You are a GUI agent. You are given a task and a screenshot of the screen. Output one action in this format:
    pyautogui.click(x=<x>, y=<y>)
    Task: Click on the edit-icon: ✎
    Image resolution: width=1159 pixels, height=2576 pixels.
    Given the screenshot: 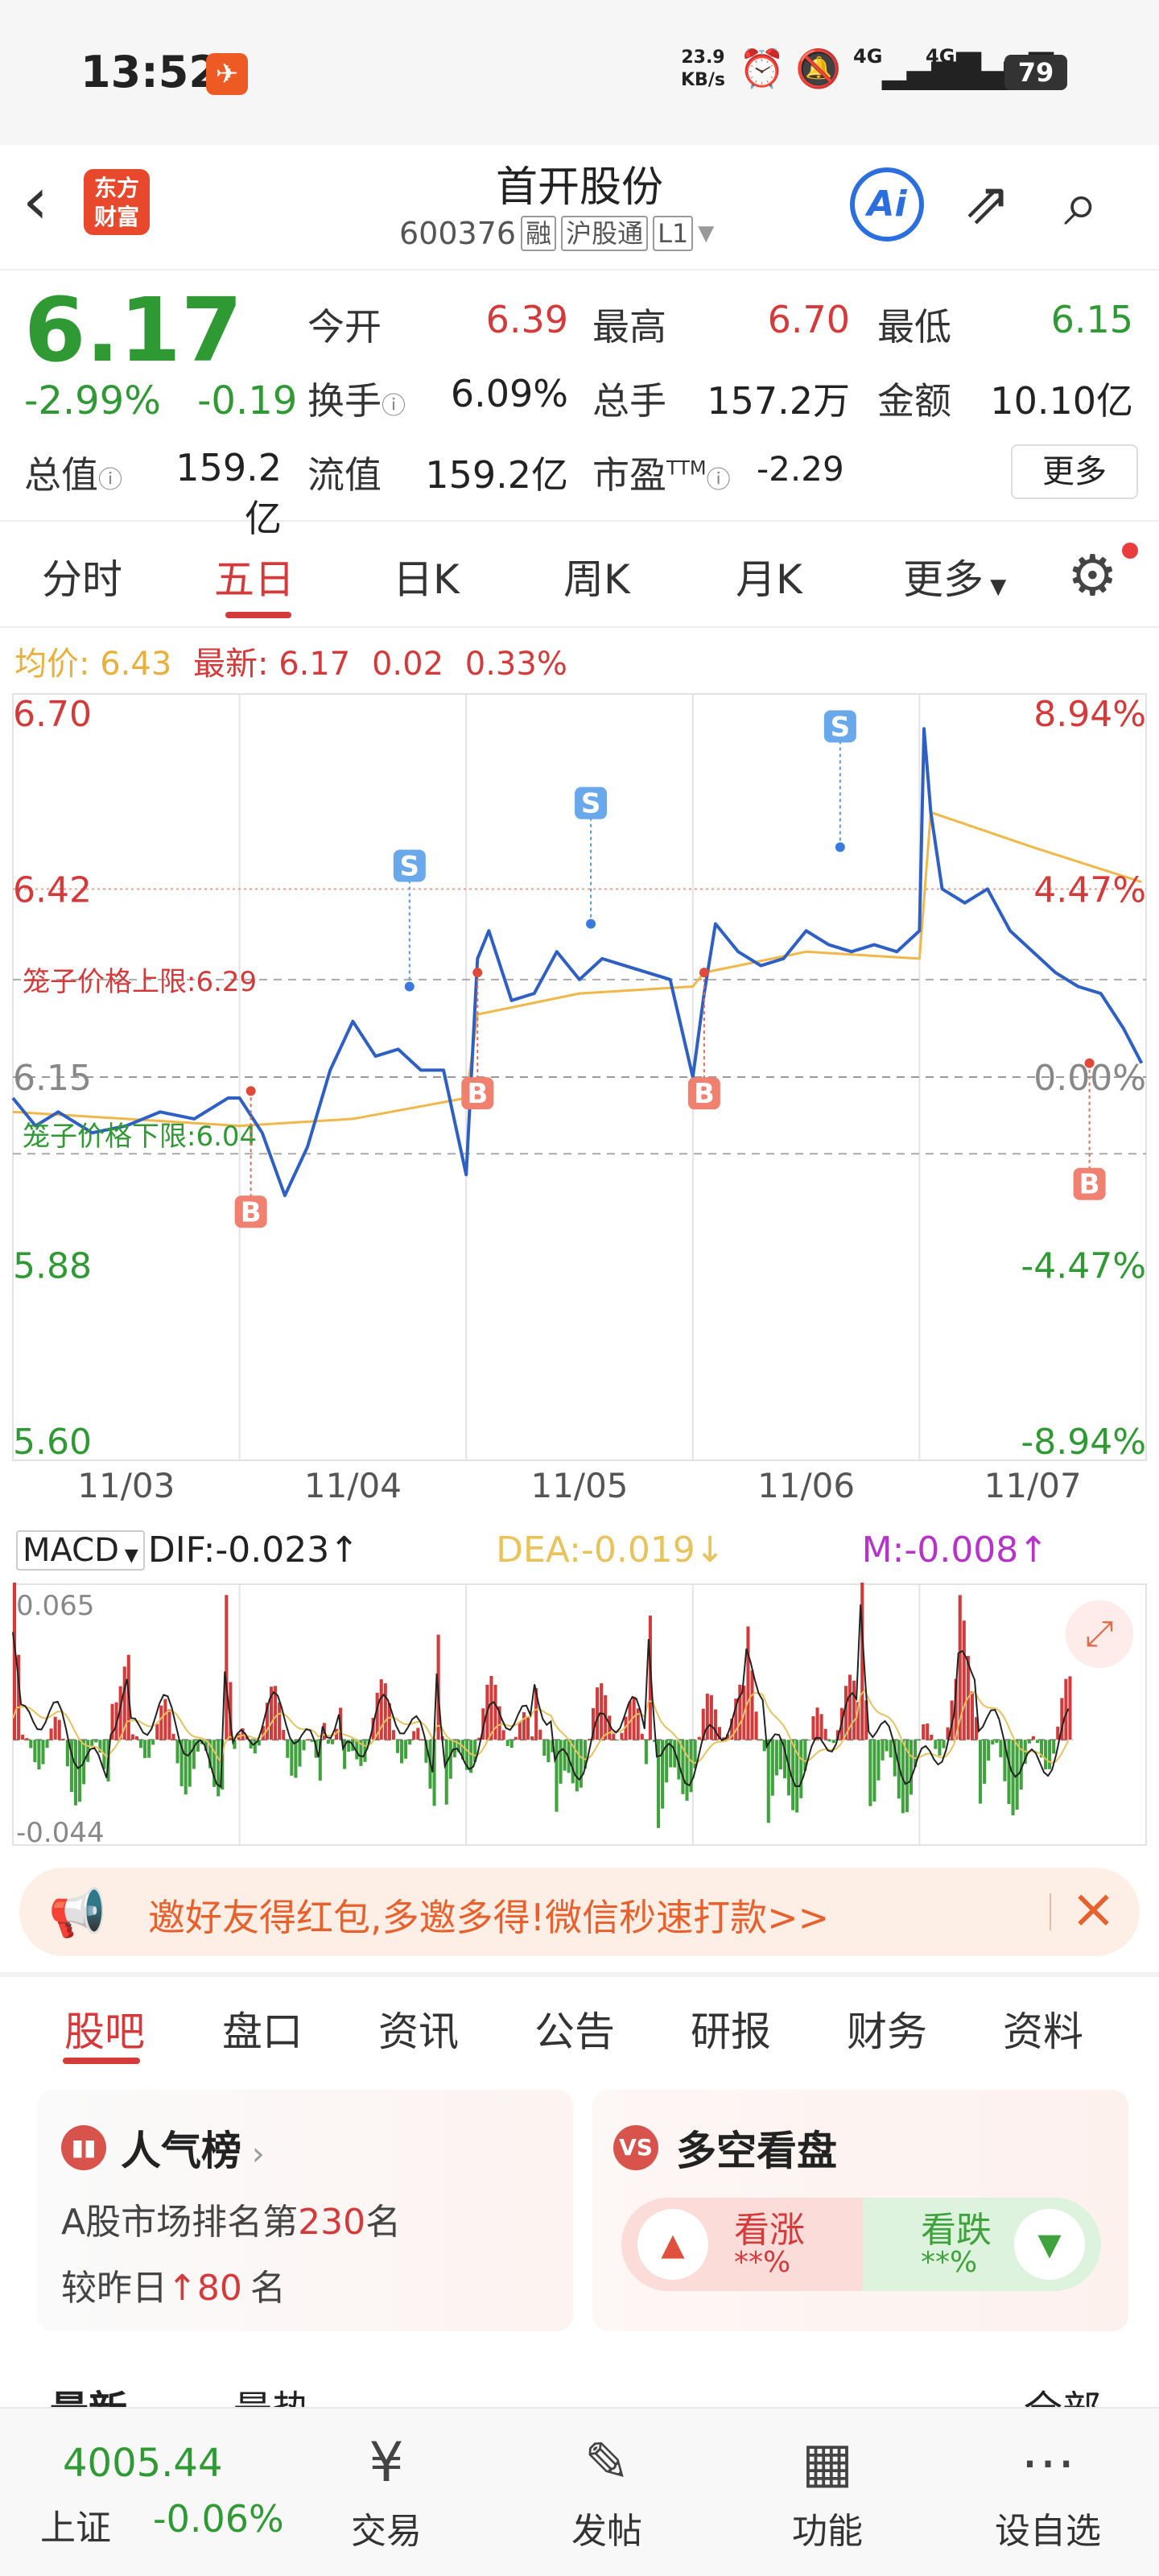 What is the action you would take?
    pyautogui.click(x=607, y=2463)
    